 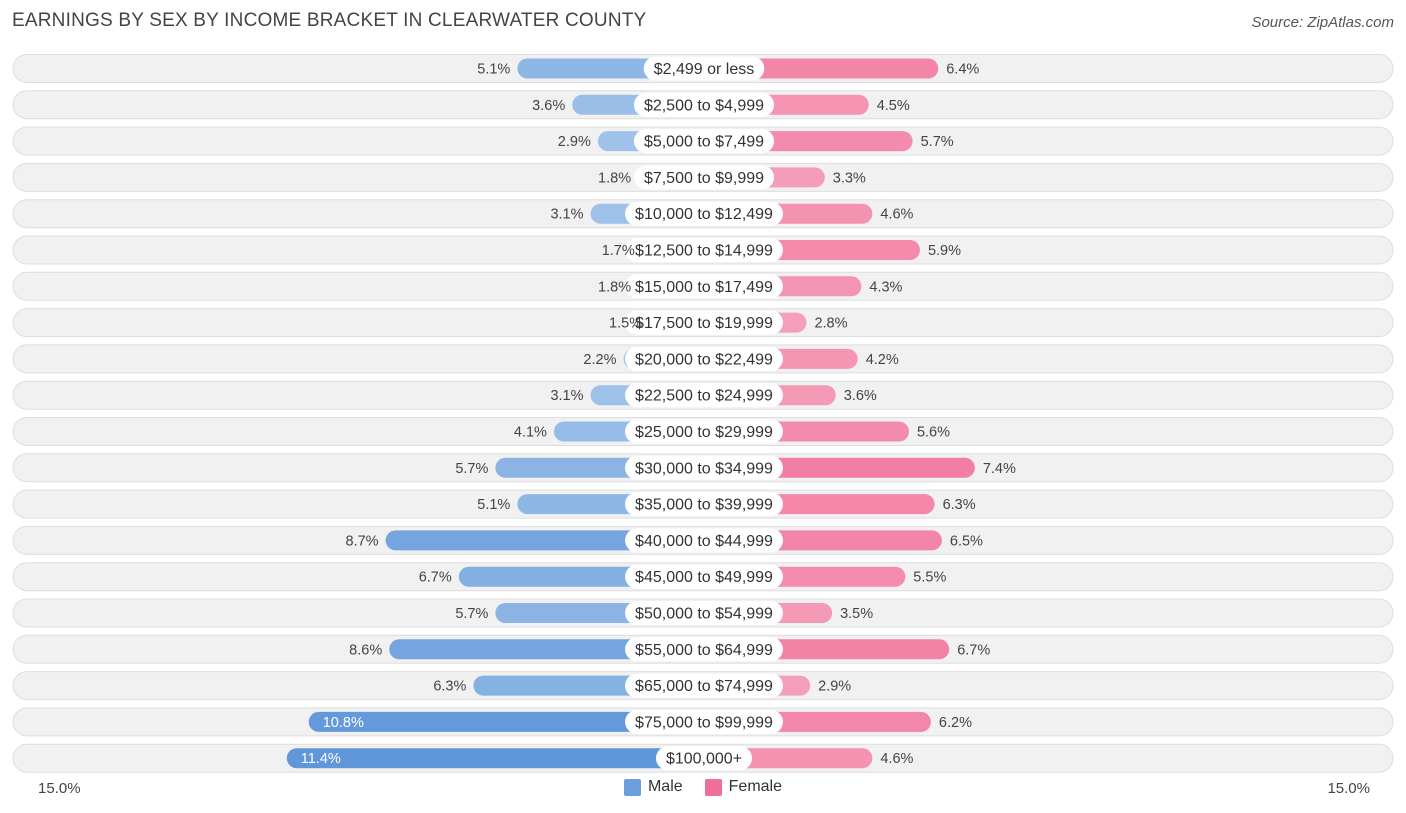 What do you see at coordinates (343, 723) in the screenshot?
I see `male-value-label: 10.8%` at bounding box center [343, 723].